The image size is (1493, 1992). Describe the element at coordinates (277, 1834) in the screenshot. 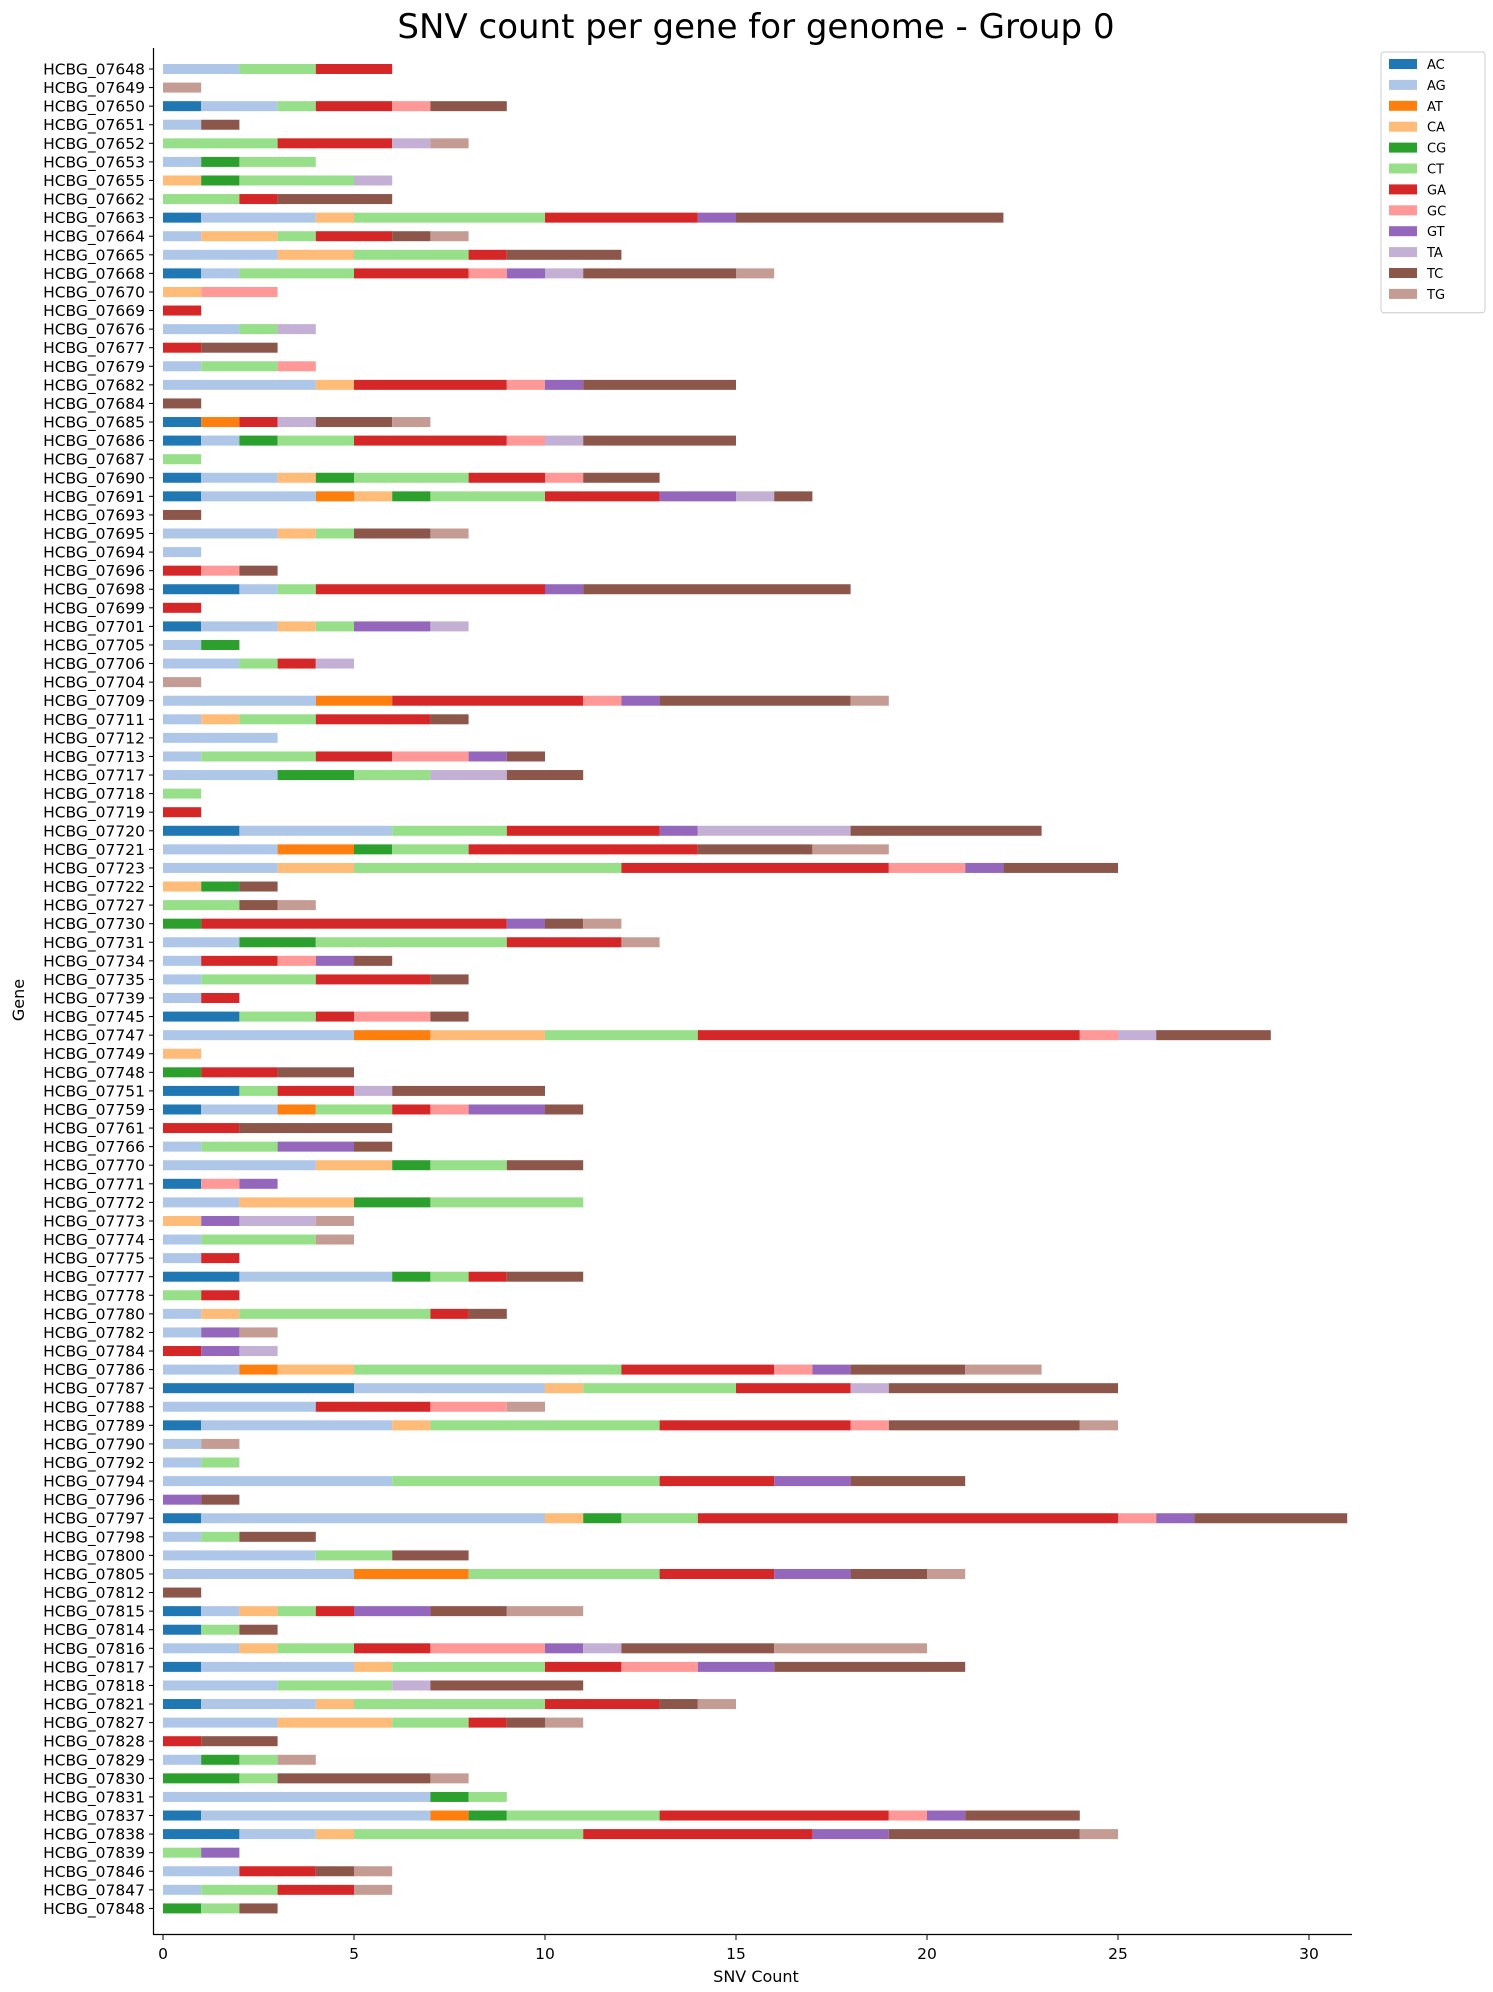

I see `bar-segment-HCBG_07838-AG` at that location.